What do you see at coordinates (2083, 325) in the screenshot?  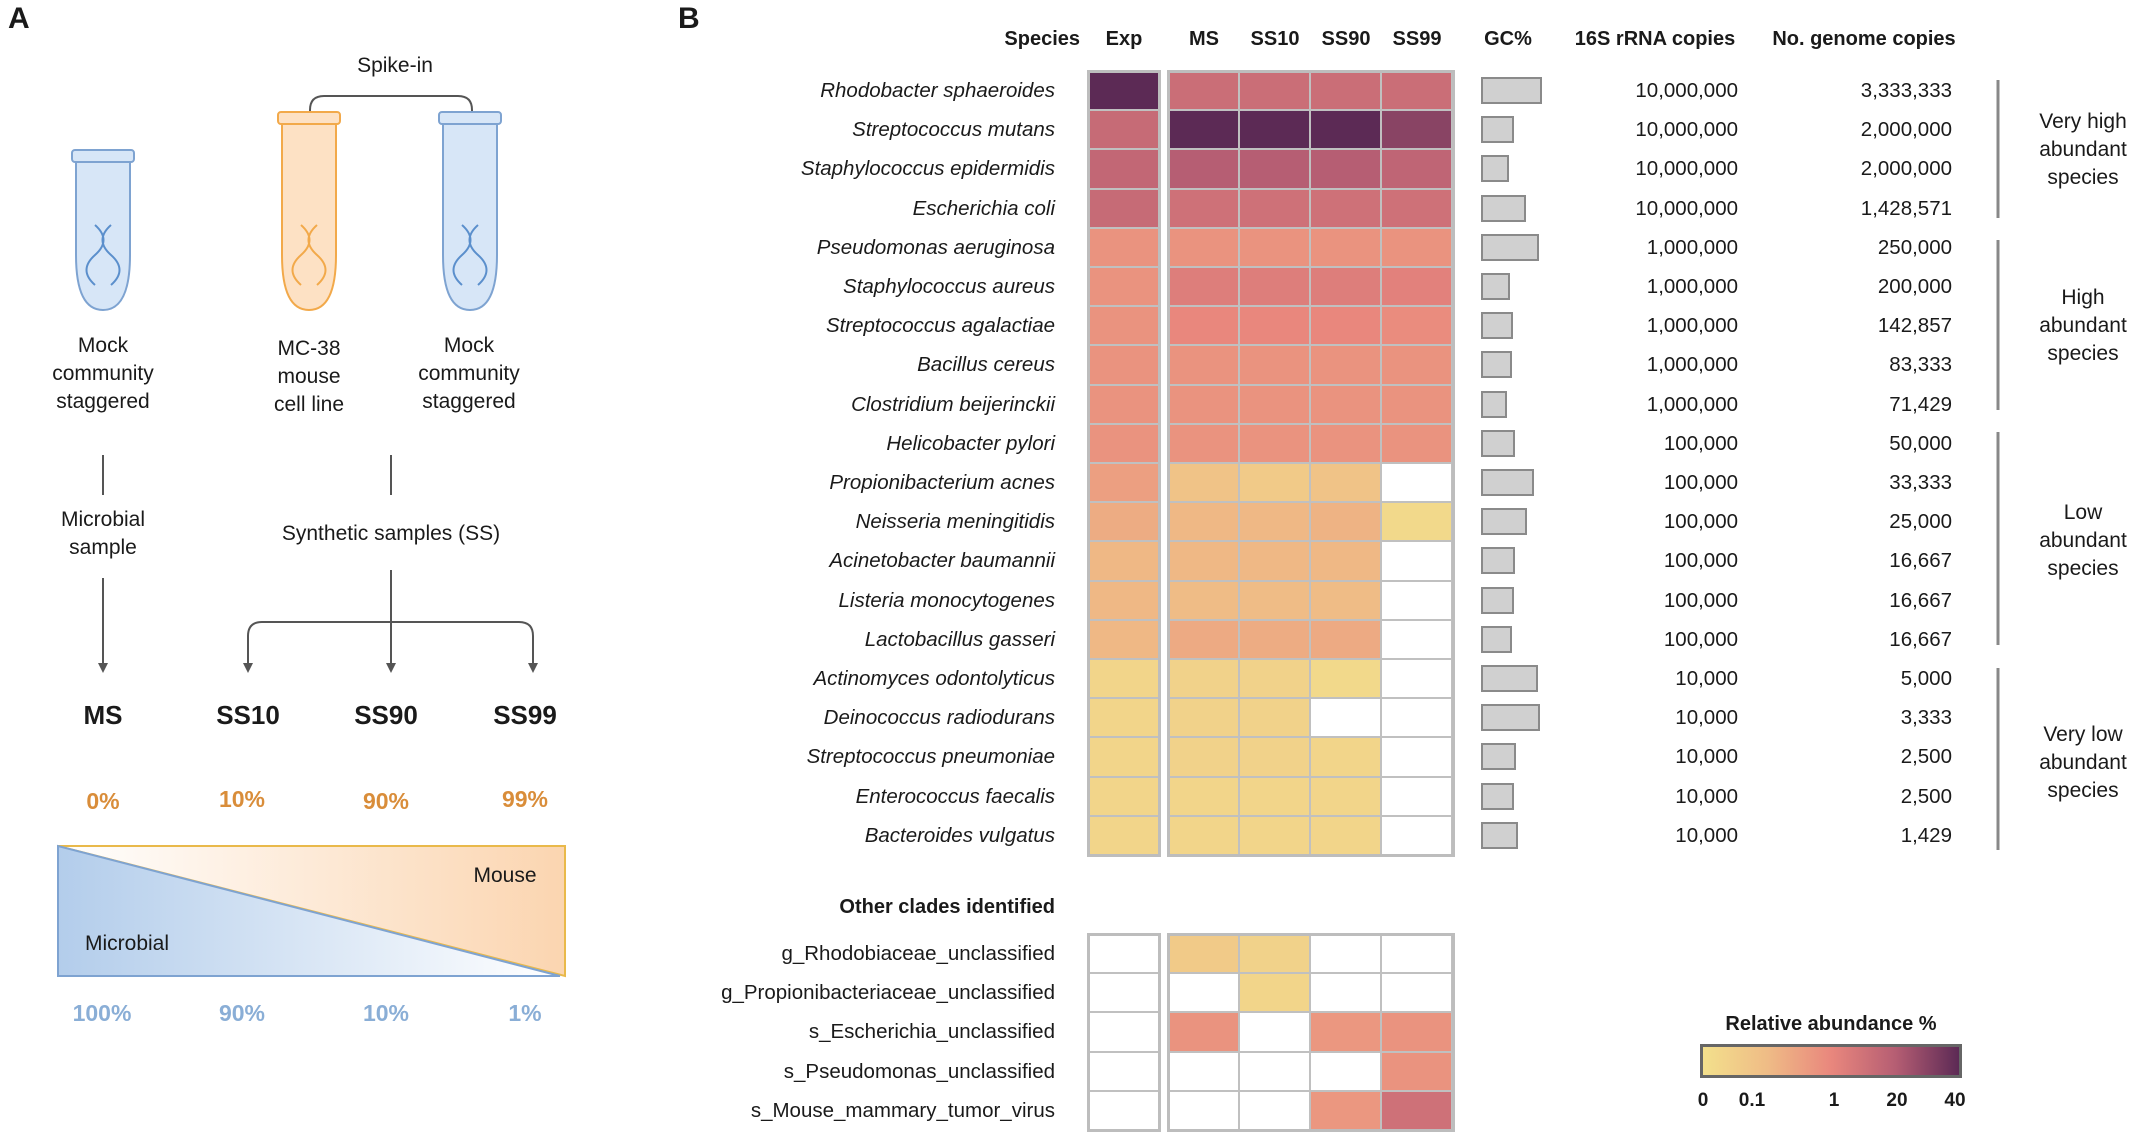 I see `group-high: High abundant species` at bounding box center [2083, 325].